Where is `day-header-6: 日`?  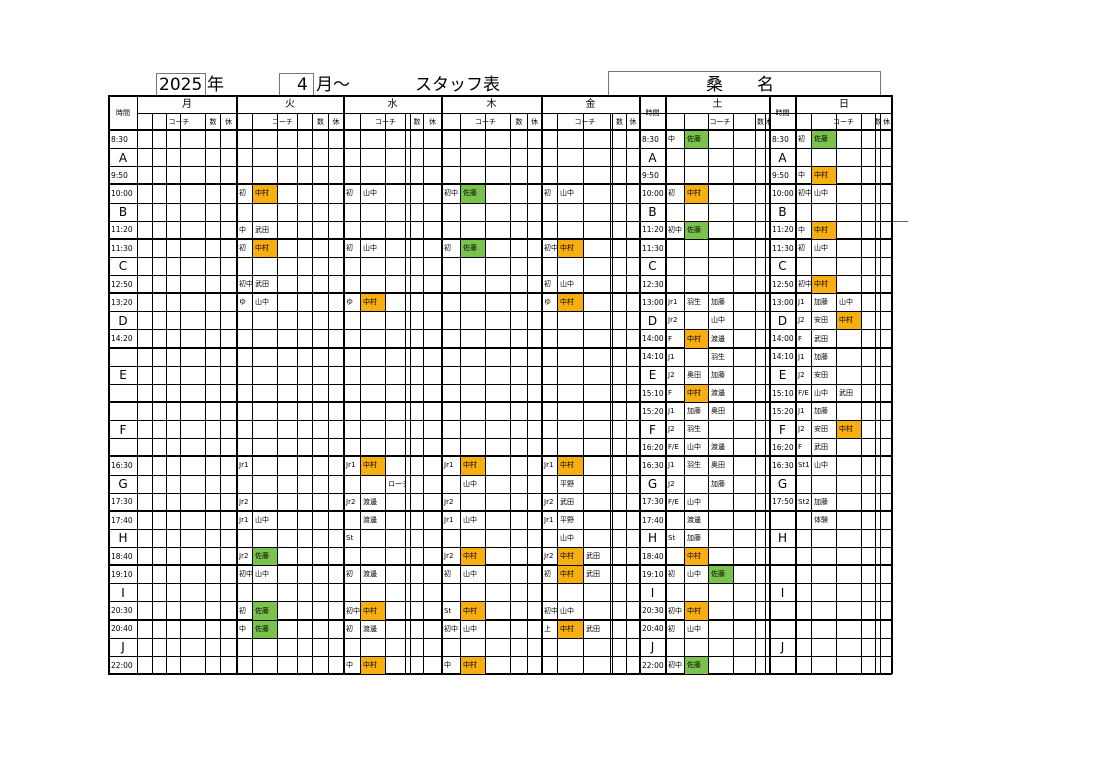 day-header-6: 日 is located at coordinates (844, 104).